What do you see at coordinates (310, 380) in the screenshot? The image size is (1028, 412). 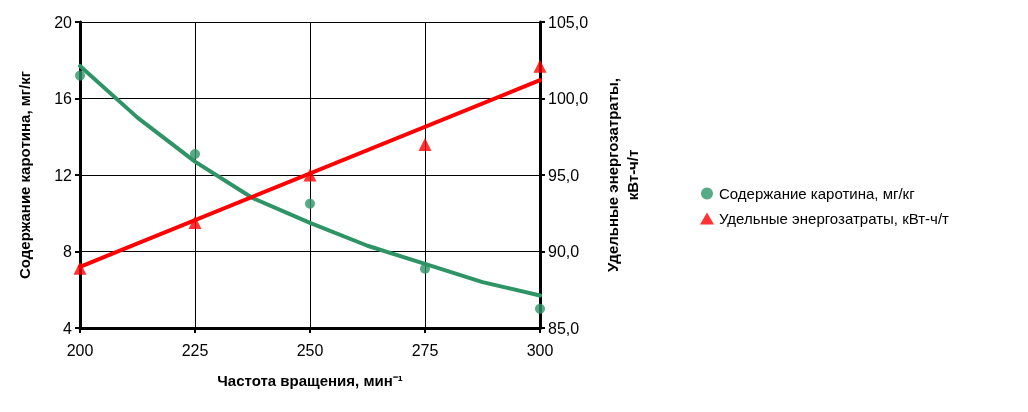 I see `x-axis-title: Частота вращения, мин⁻¹` at bounding box center [310, 380].